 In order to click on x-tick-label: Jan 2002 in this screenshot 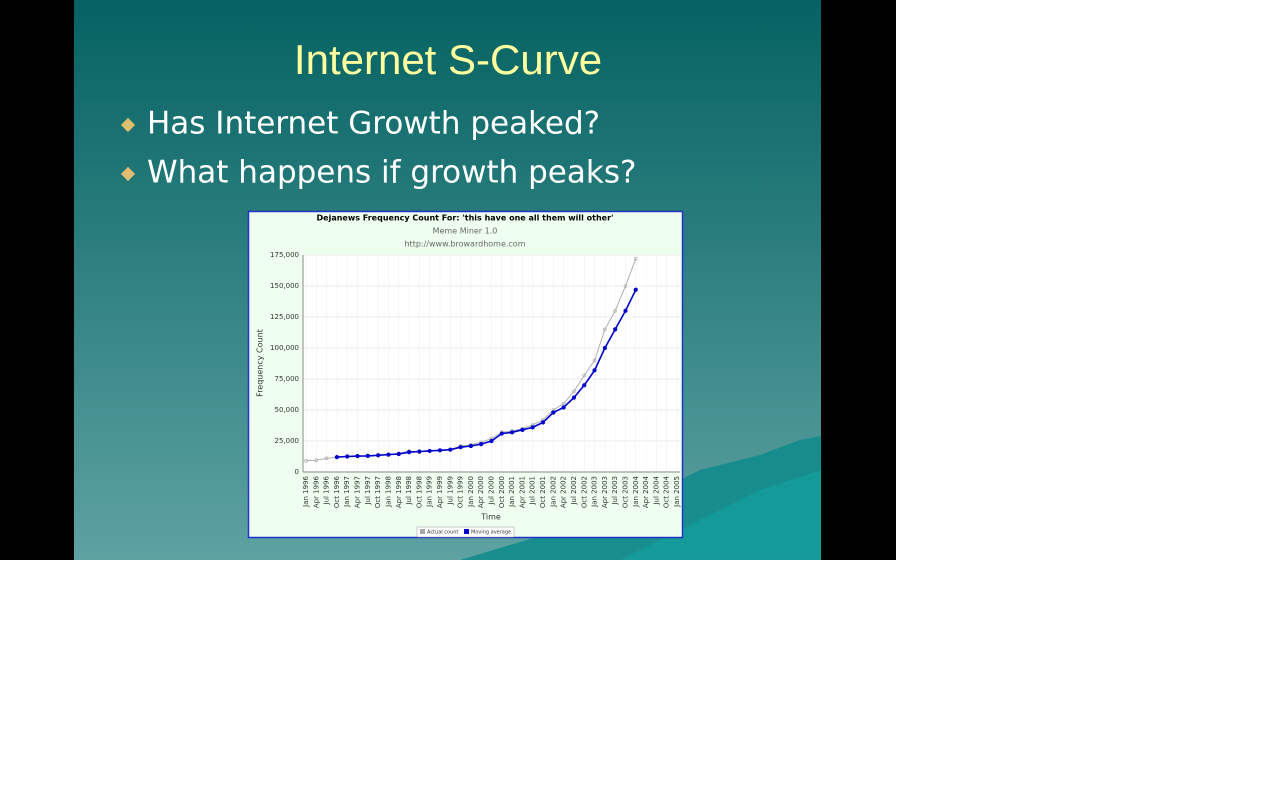, I will do `click(553, 492)`.